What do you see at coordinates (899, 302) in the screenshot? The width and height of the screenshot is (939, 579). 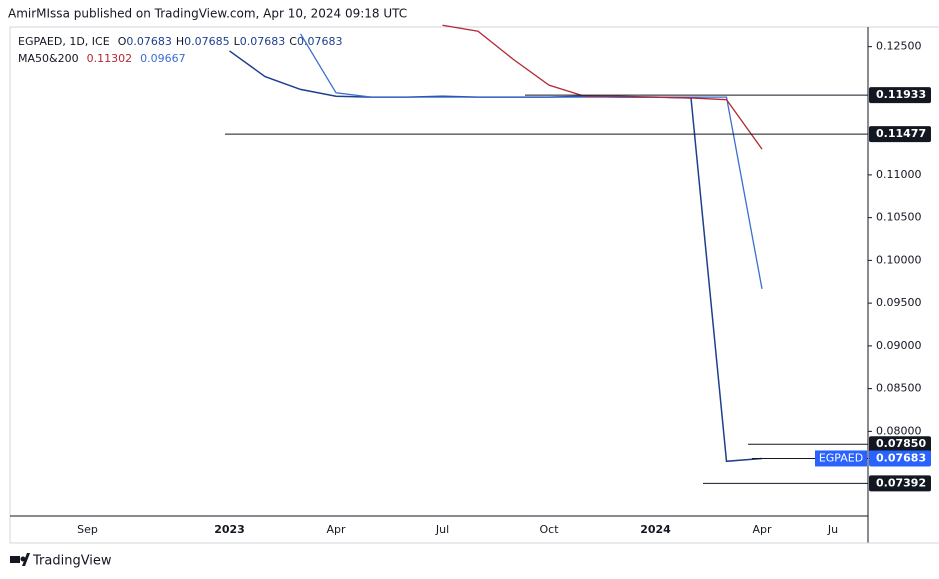 I see `y-tick-label: 0.09500` at bounding box center [899, 302].